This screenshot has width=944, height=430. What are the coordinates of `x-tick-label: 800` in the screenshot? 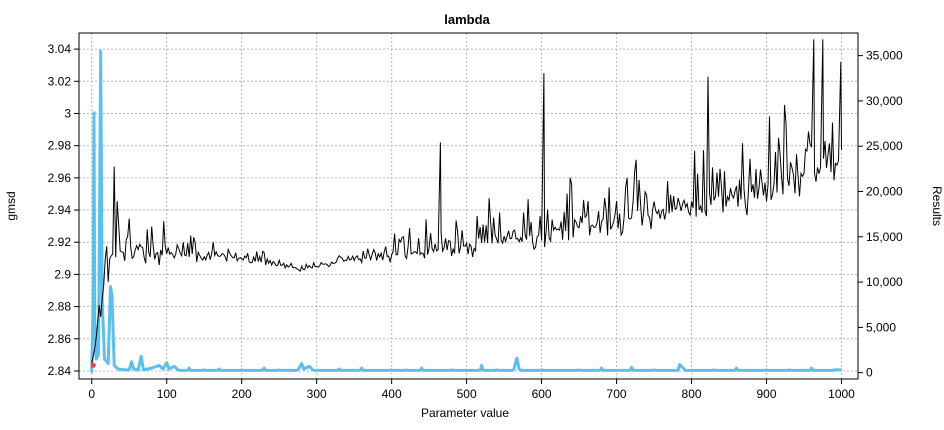 It's located at (692, 394).